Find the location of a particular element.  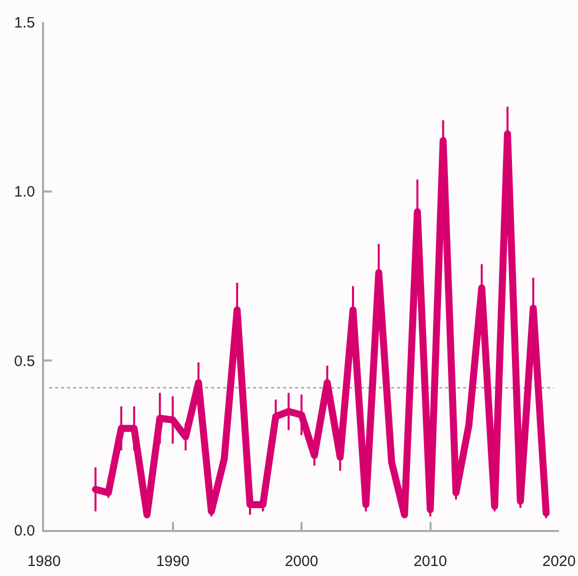

x-tick-label: 2000 is located at coordinates (301, 561).